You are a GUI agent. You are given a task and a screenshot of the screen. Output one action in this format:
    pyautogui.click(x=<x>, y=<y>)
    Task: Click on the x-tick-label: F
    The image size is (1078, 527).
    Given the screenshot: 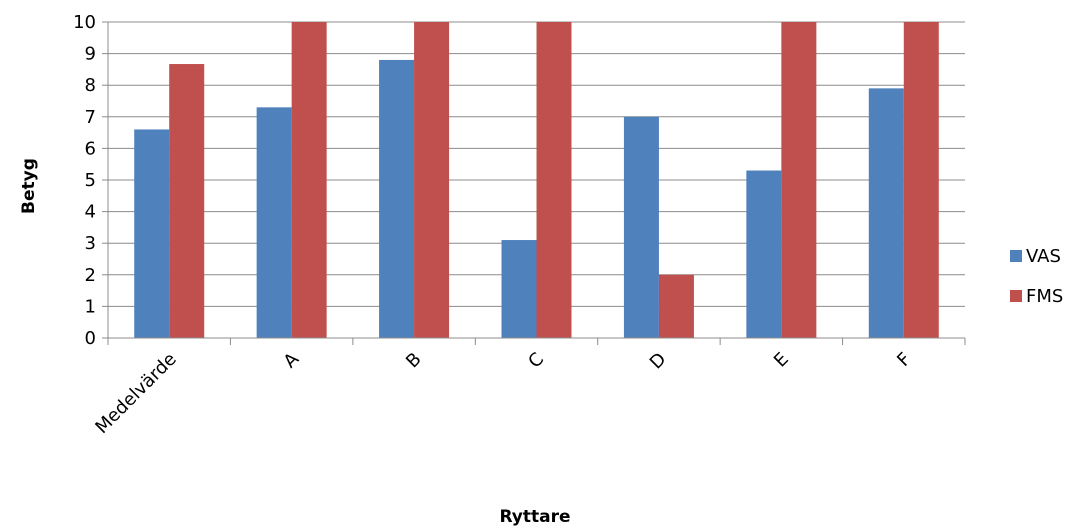 What is the action you would take?
    pyautogui.click(x=904, y=360)
    